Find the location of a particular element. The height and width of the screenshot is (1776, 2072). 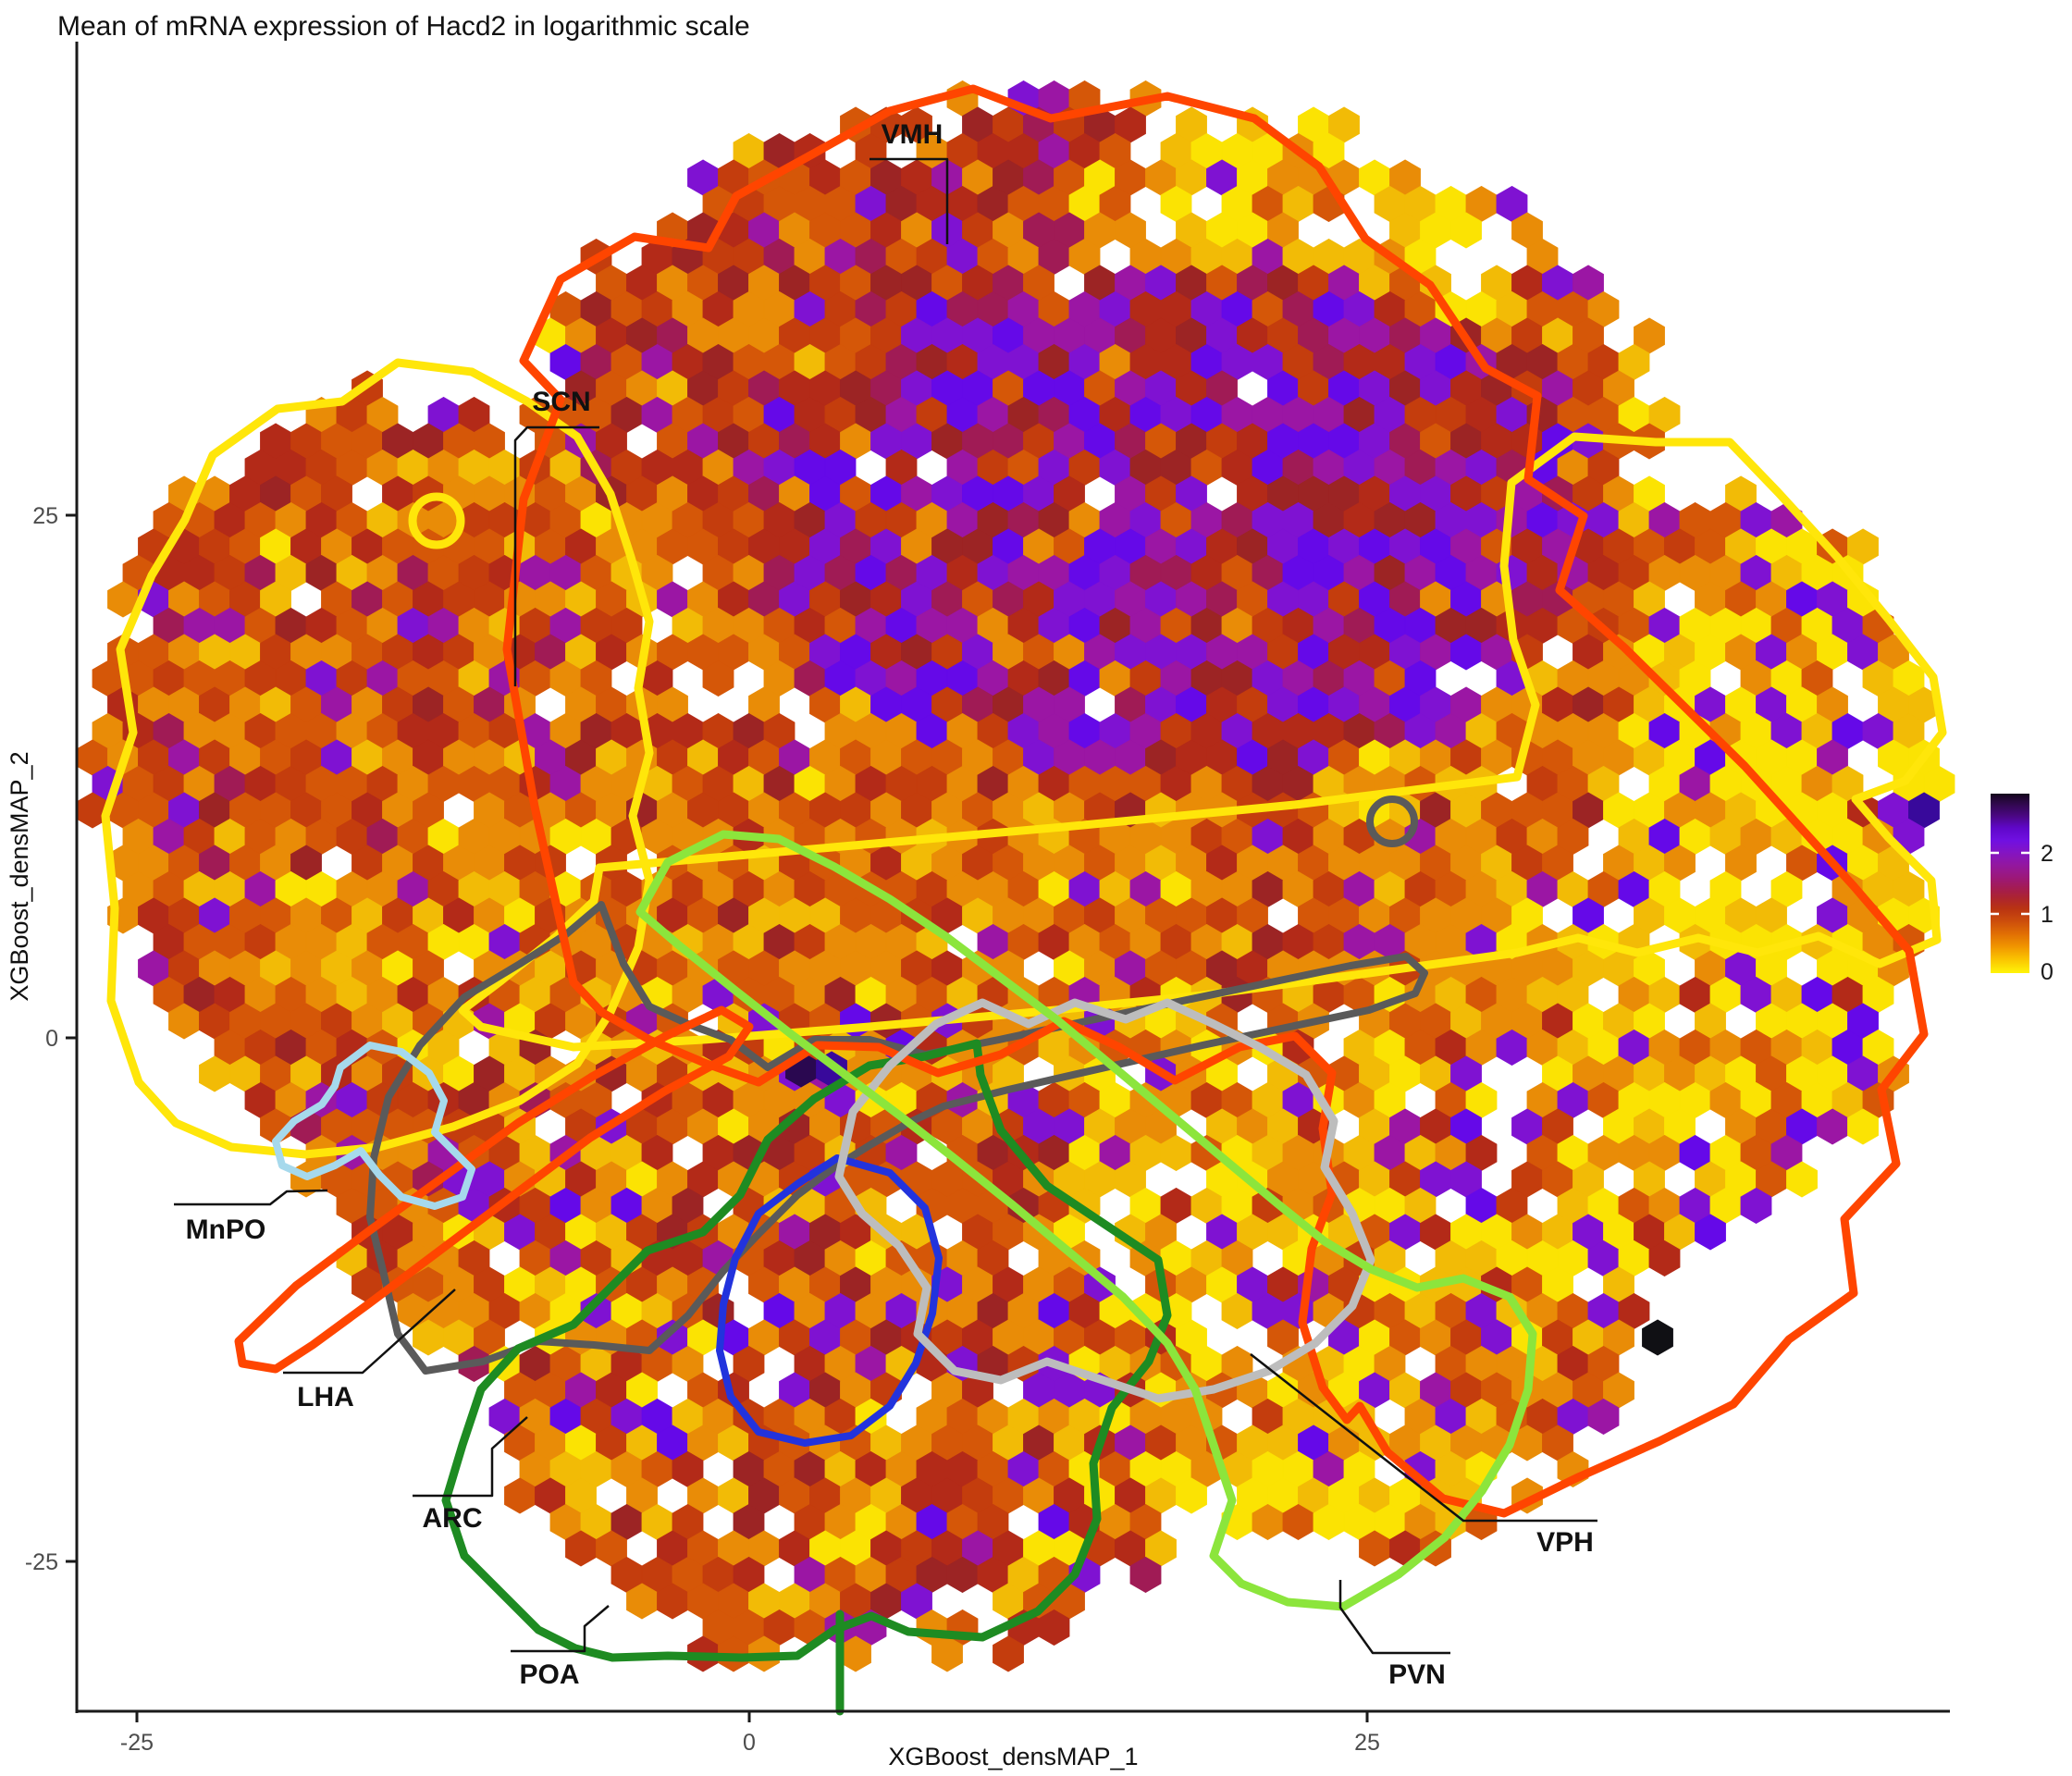

y-tick-label: 0 is located at coordinates (52, 1039).